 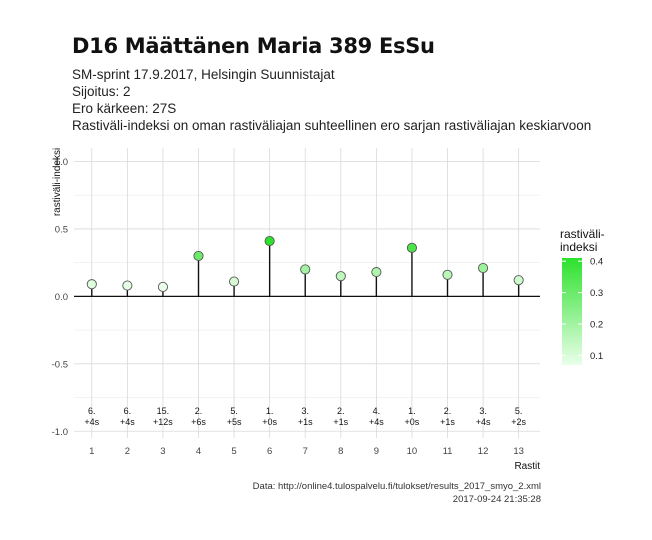 What do you see at coordinates (127, 451) in the screenshot?
I see `x-tick-label: 2` at bounding box center [127, 451].